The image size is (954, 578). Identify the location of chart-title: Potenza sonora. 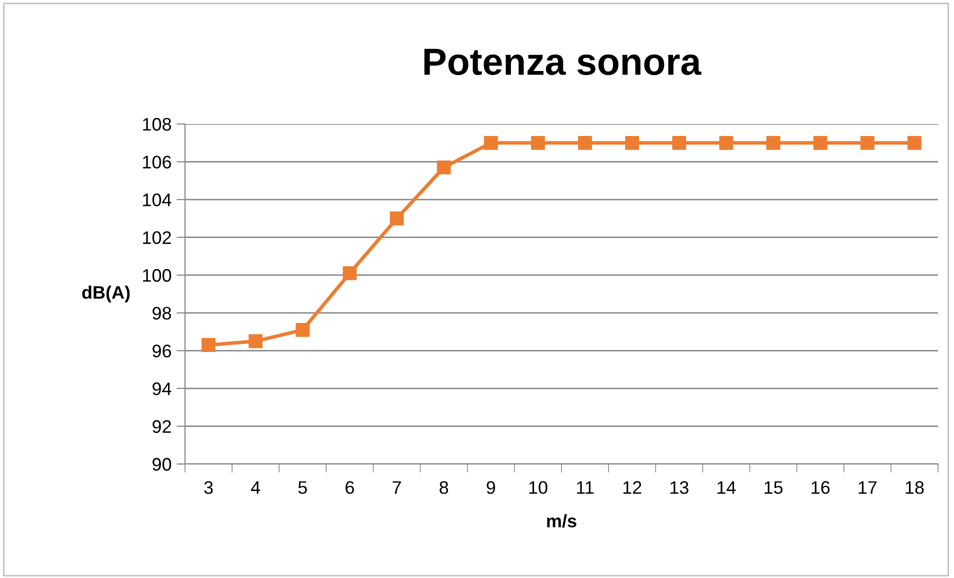
(563, 62).